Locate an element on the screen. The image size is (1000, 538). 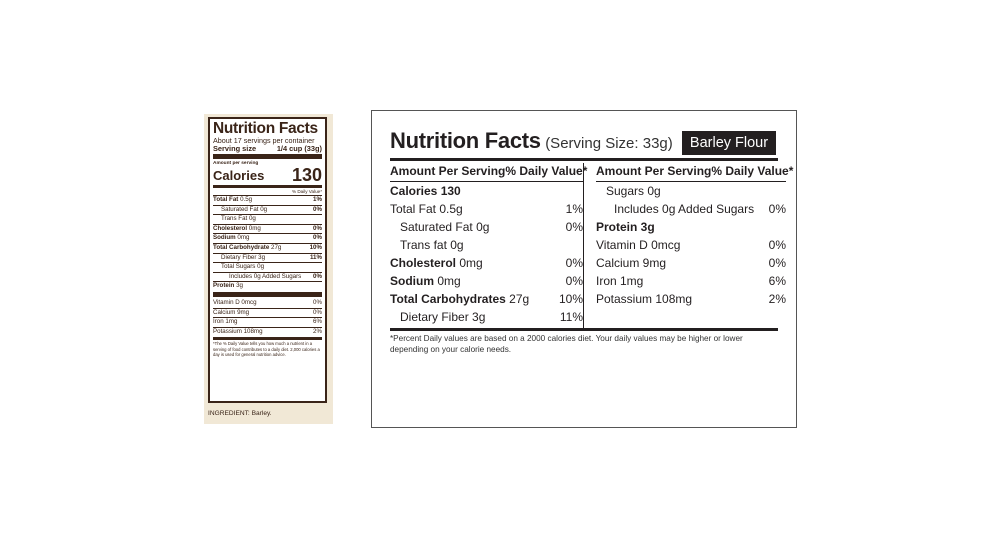
nutrient-row: Sugars 0g is located at coordinates (633, 191).